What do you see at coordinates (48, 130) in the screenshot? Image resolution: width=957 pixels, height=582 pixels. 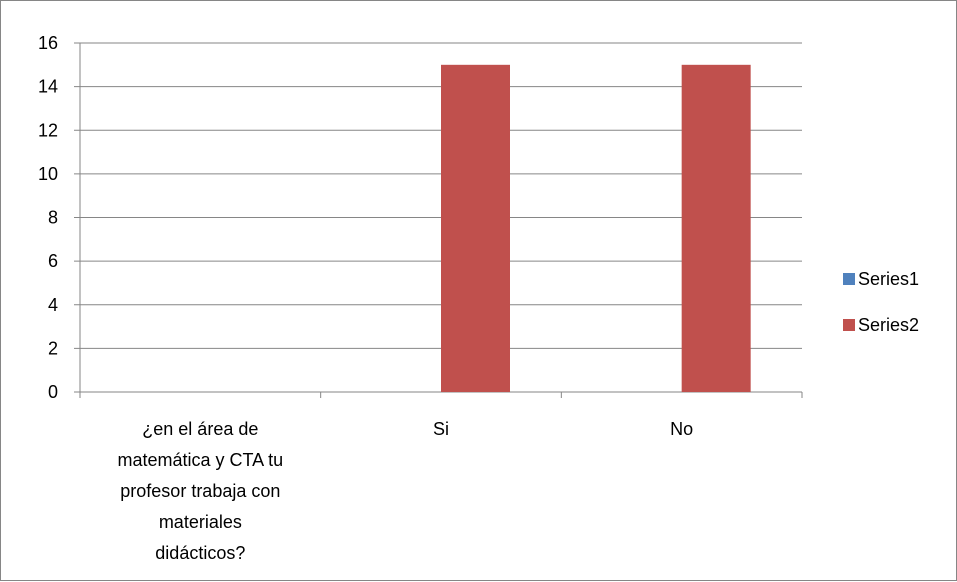 I see `y-tick-label: 12` at bounding box center [48, 130].